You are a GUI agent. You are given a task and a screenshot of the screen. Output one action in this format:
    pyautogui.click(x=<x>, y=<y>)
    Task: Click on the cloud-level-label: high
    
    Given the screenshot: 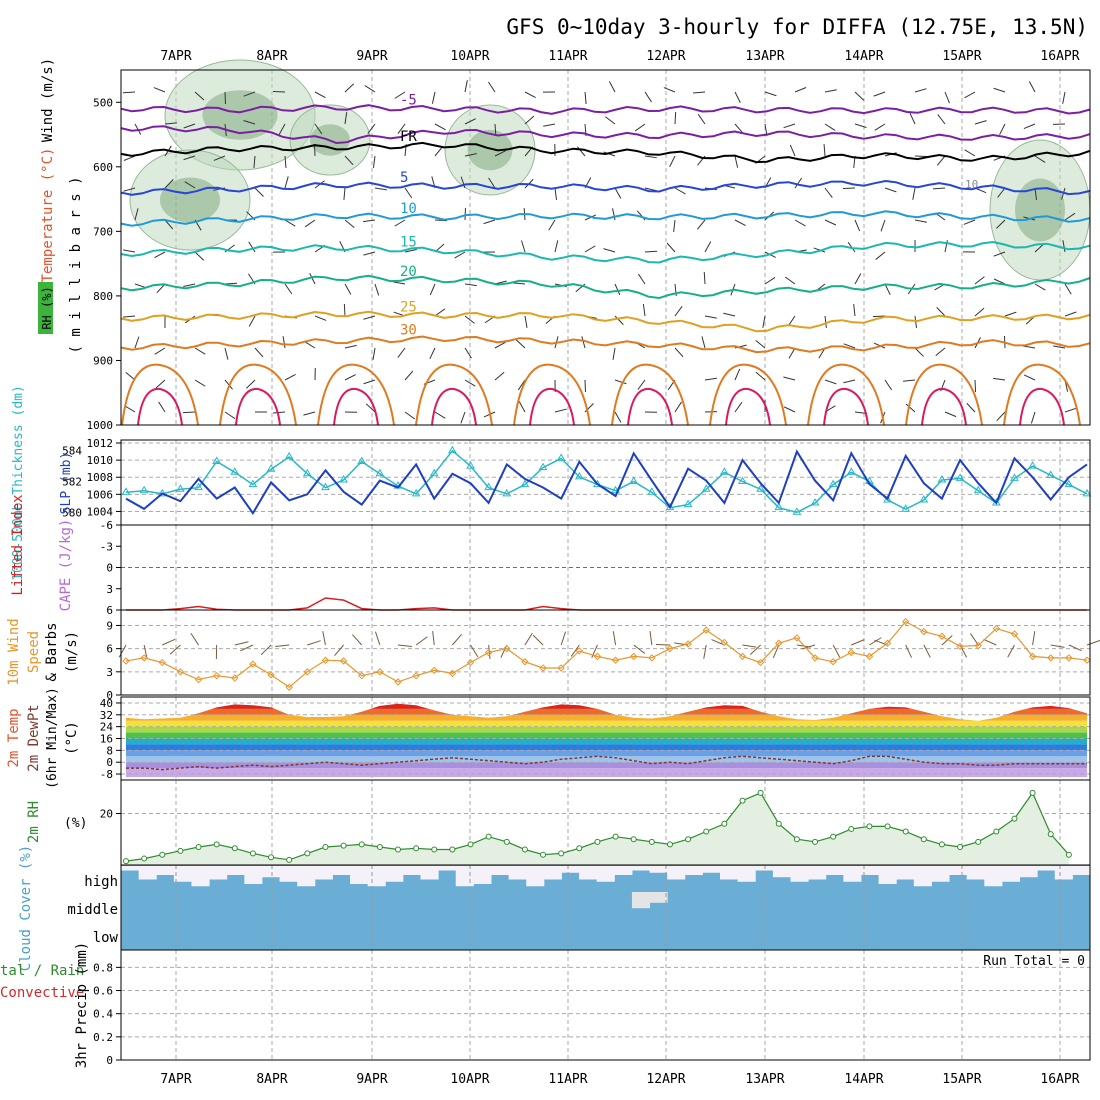 What is the action you would take?
    pyautogui.click(x=101, y=882)
    